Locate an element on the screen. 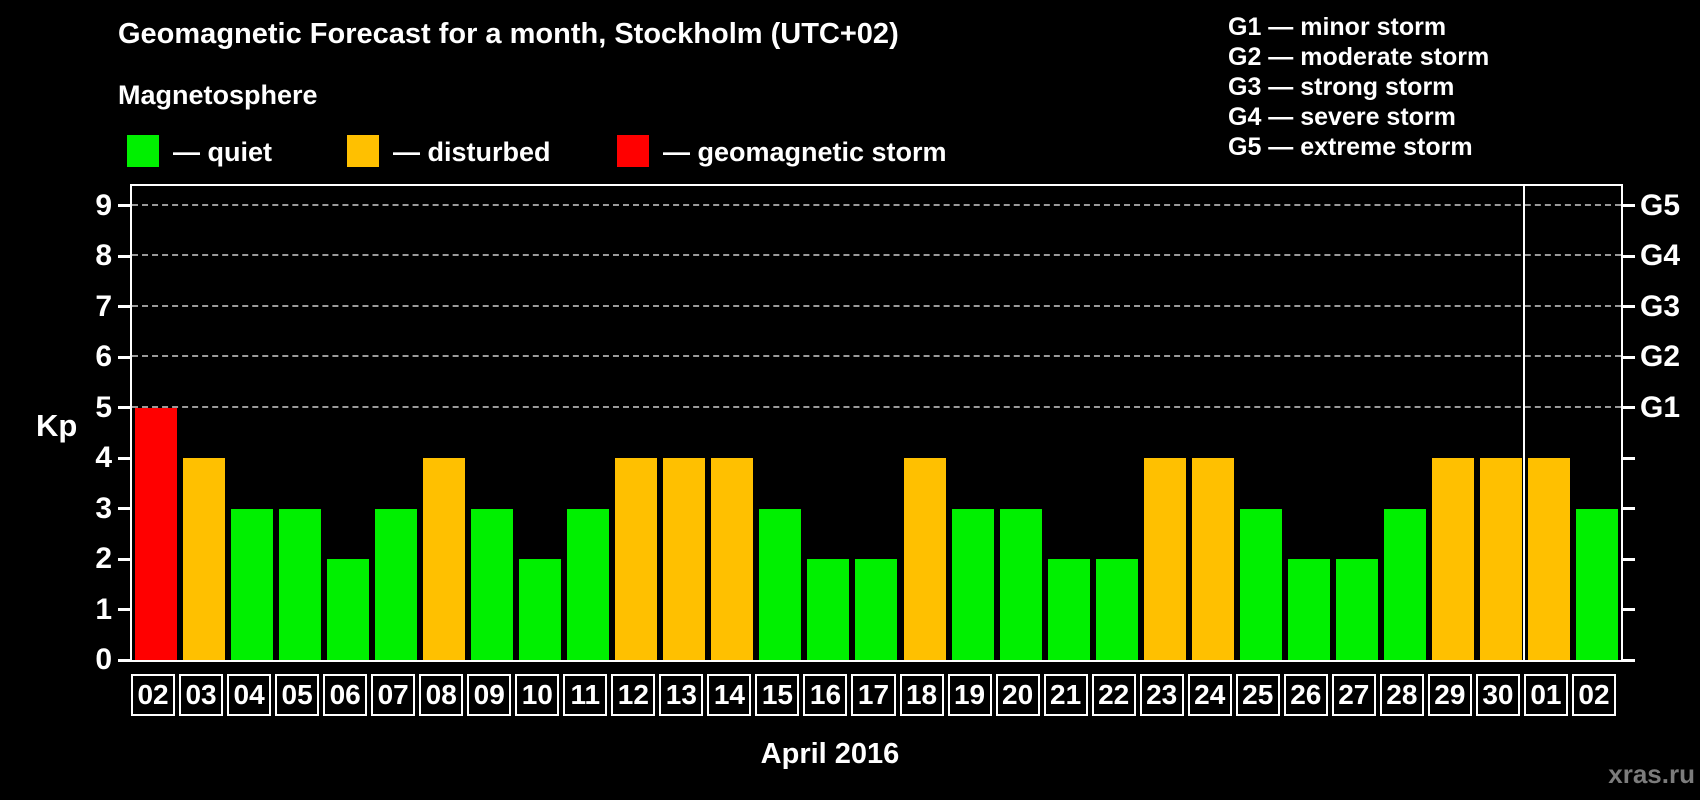 This screenshot has width=1700, height=800. day-label-apr-20: 20 is located at coordinates (1017, 695).